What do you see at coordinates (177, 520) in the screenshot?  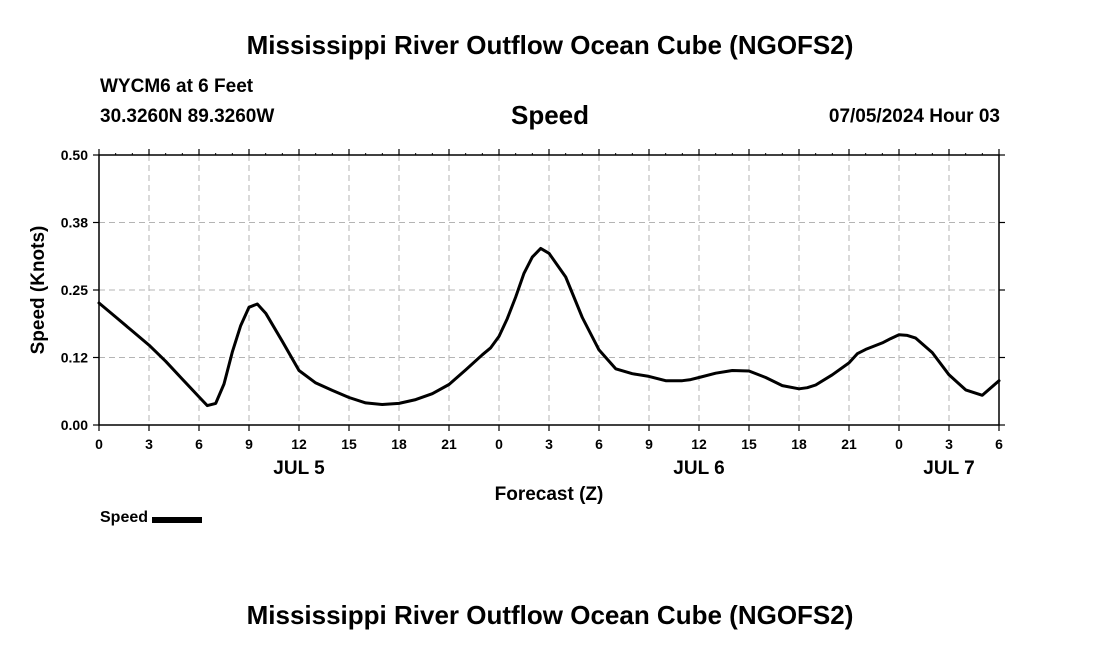 I see `legend-swatch` at bounding box center [177, 520].